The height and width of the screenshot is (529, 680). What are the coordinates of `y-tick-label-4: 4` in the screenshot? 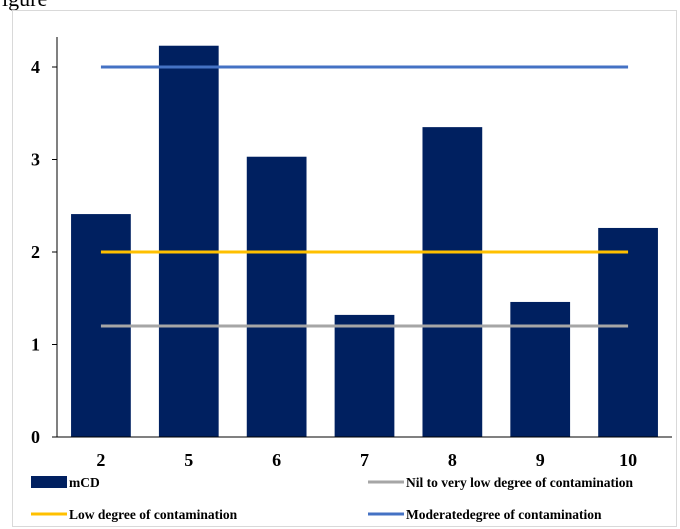 It's located at (35, 67).